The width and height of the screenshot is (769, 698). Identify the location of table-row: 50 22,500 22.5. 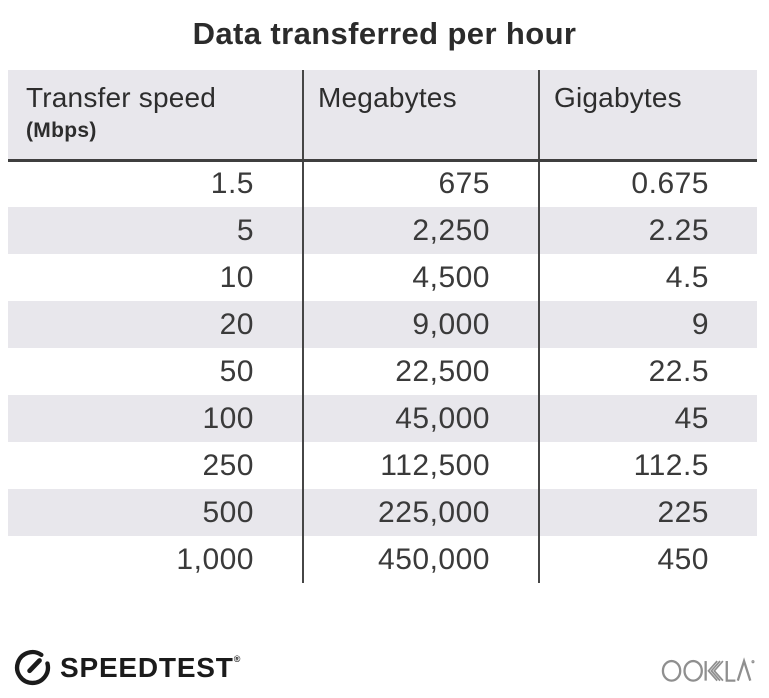
(382, 371).